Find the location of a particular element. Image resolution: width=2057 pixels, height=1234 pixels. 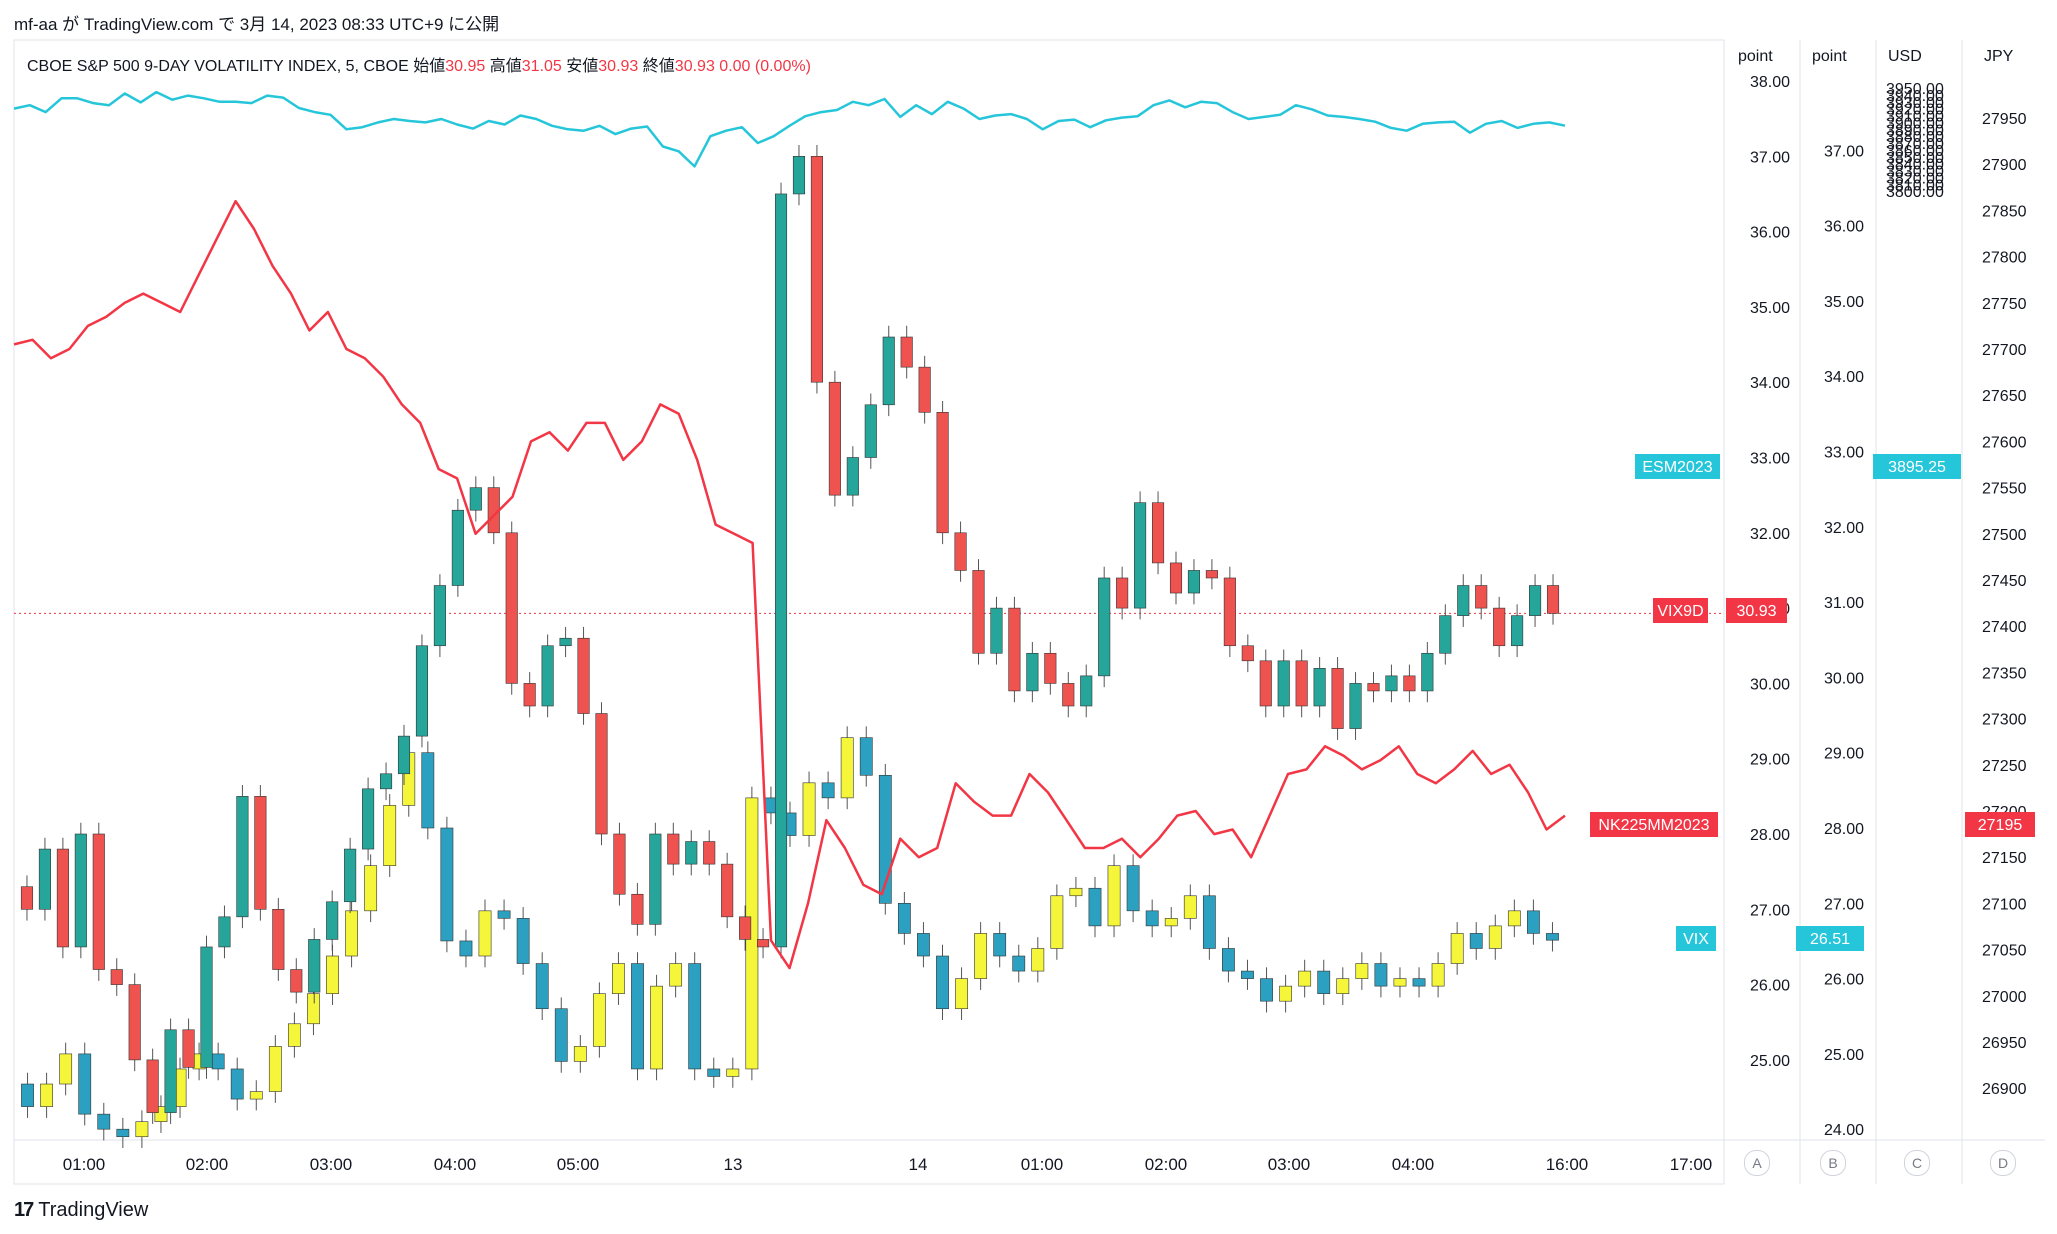

axis-b-tick: 31.00 is located at coordinates (1844, 603).